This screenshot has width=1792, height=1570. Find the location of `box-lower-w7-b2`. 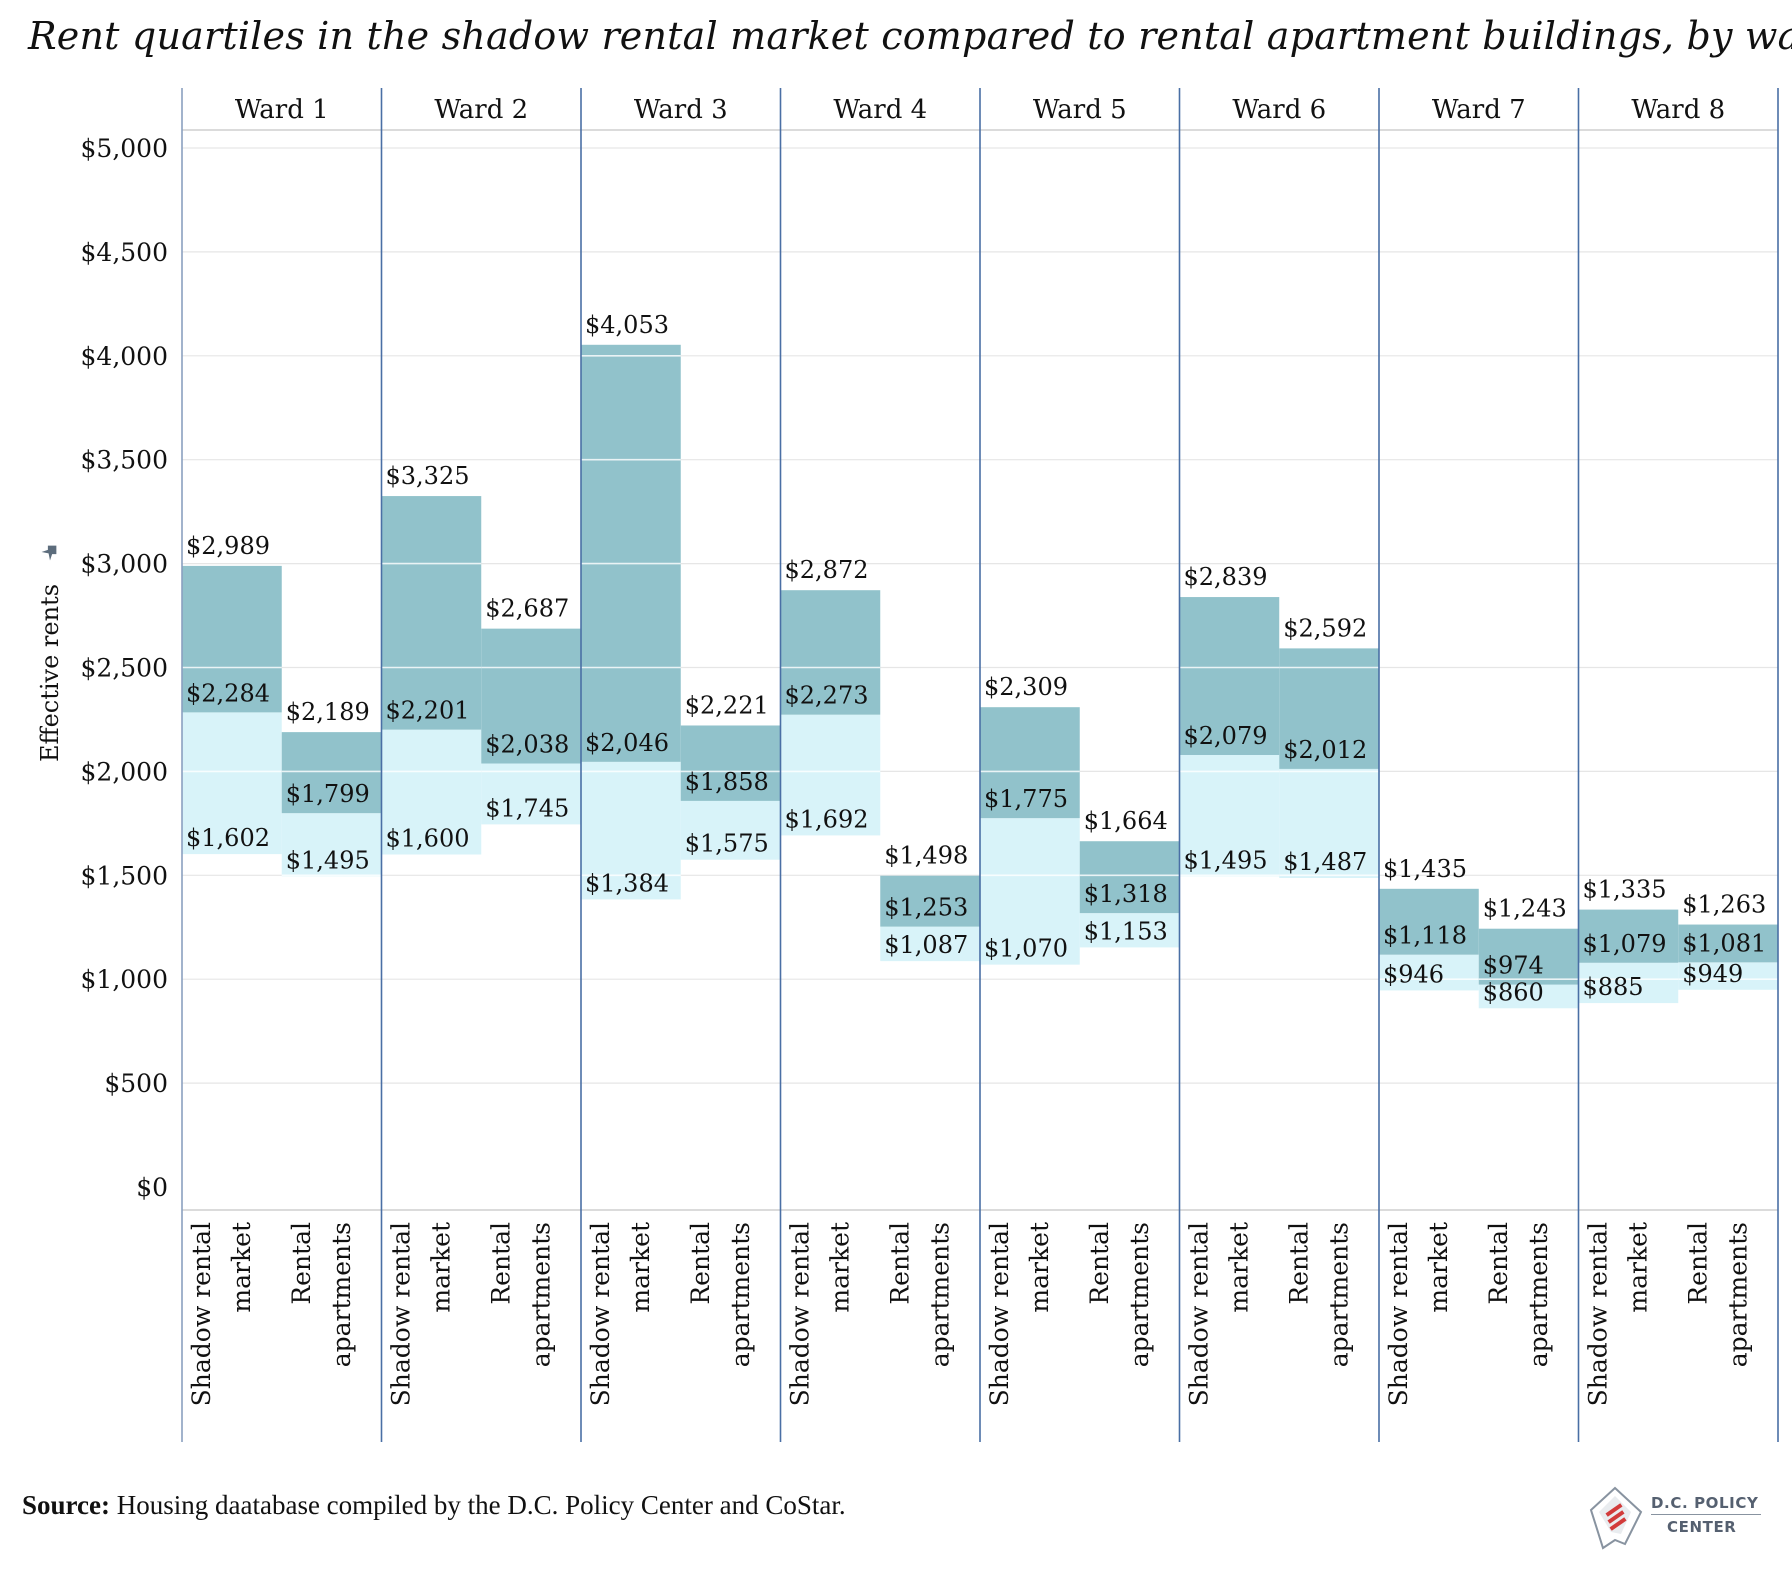

box-lower-w7-b2 is located at coordinates (1528, 996).